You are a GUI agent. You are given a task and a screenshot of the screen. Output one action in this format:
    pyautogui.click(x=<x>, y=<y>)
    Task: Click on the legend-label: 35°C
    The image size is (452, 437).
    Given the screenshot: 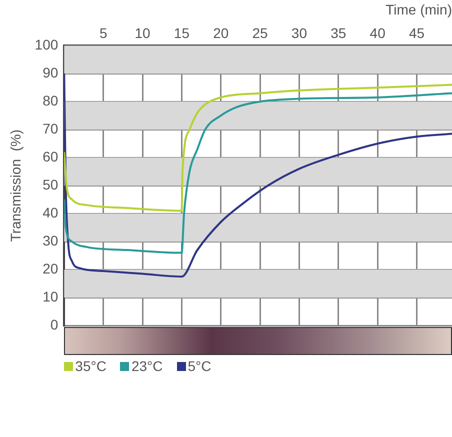 What is the action you would take?
    pyautogui.click(x=90, y=366)
    